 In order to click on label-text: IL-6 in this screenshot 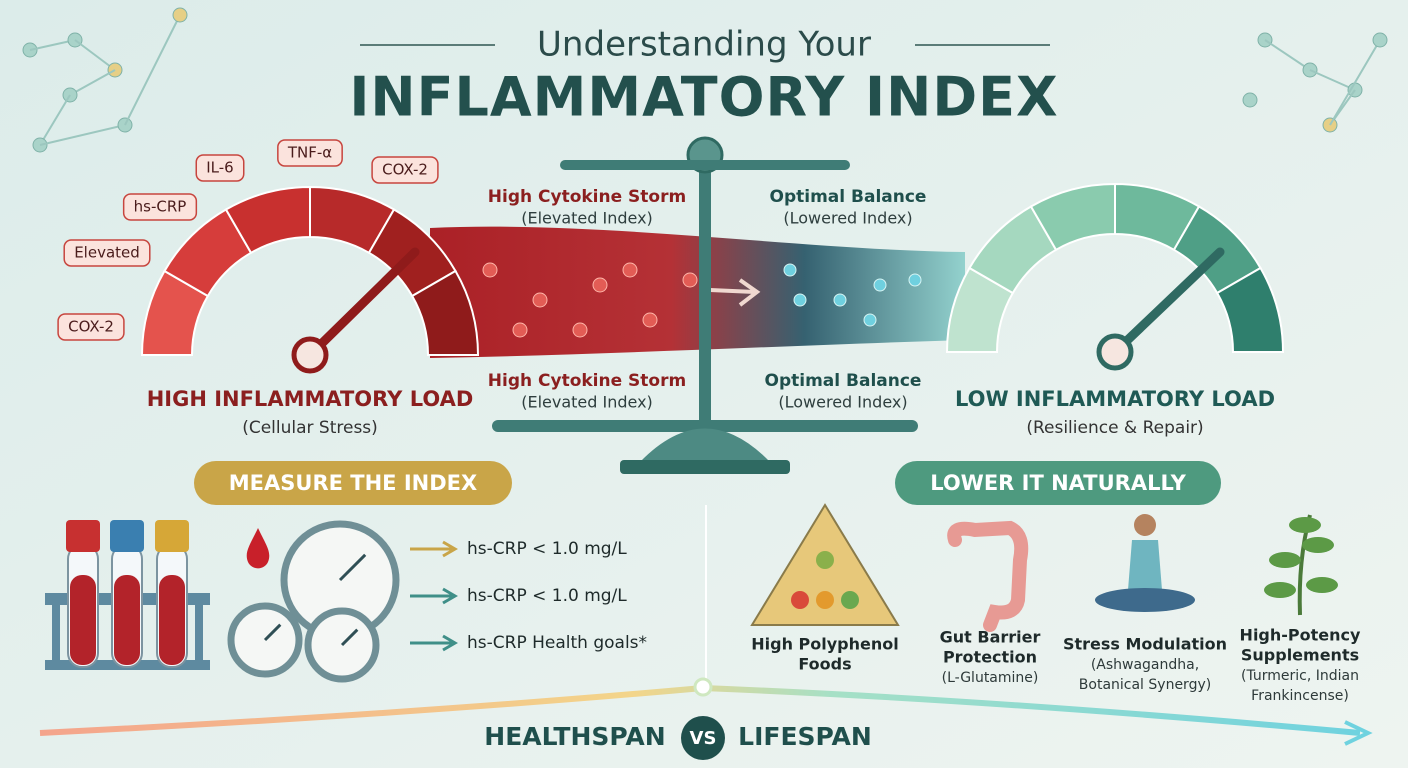, I will do `click(219, 168)`.